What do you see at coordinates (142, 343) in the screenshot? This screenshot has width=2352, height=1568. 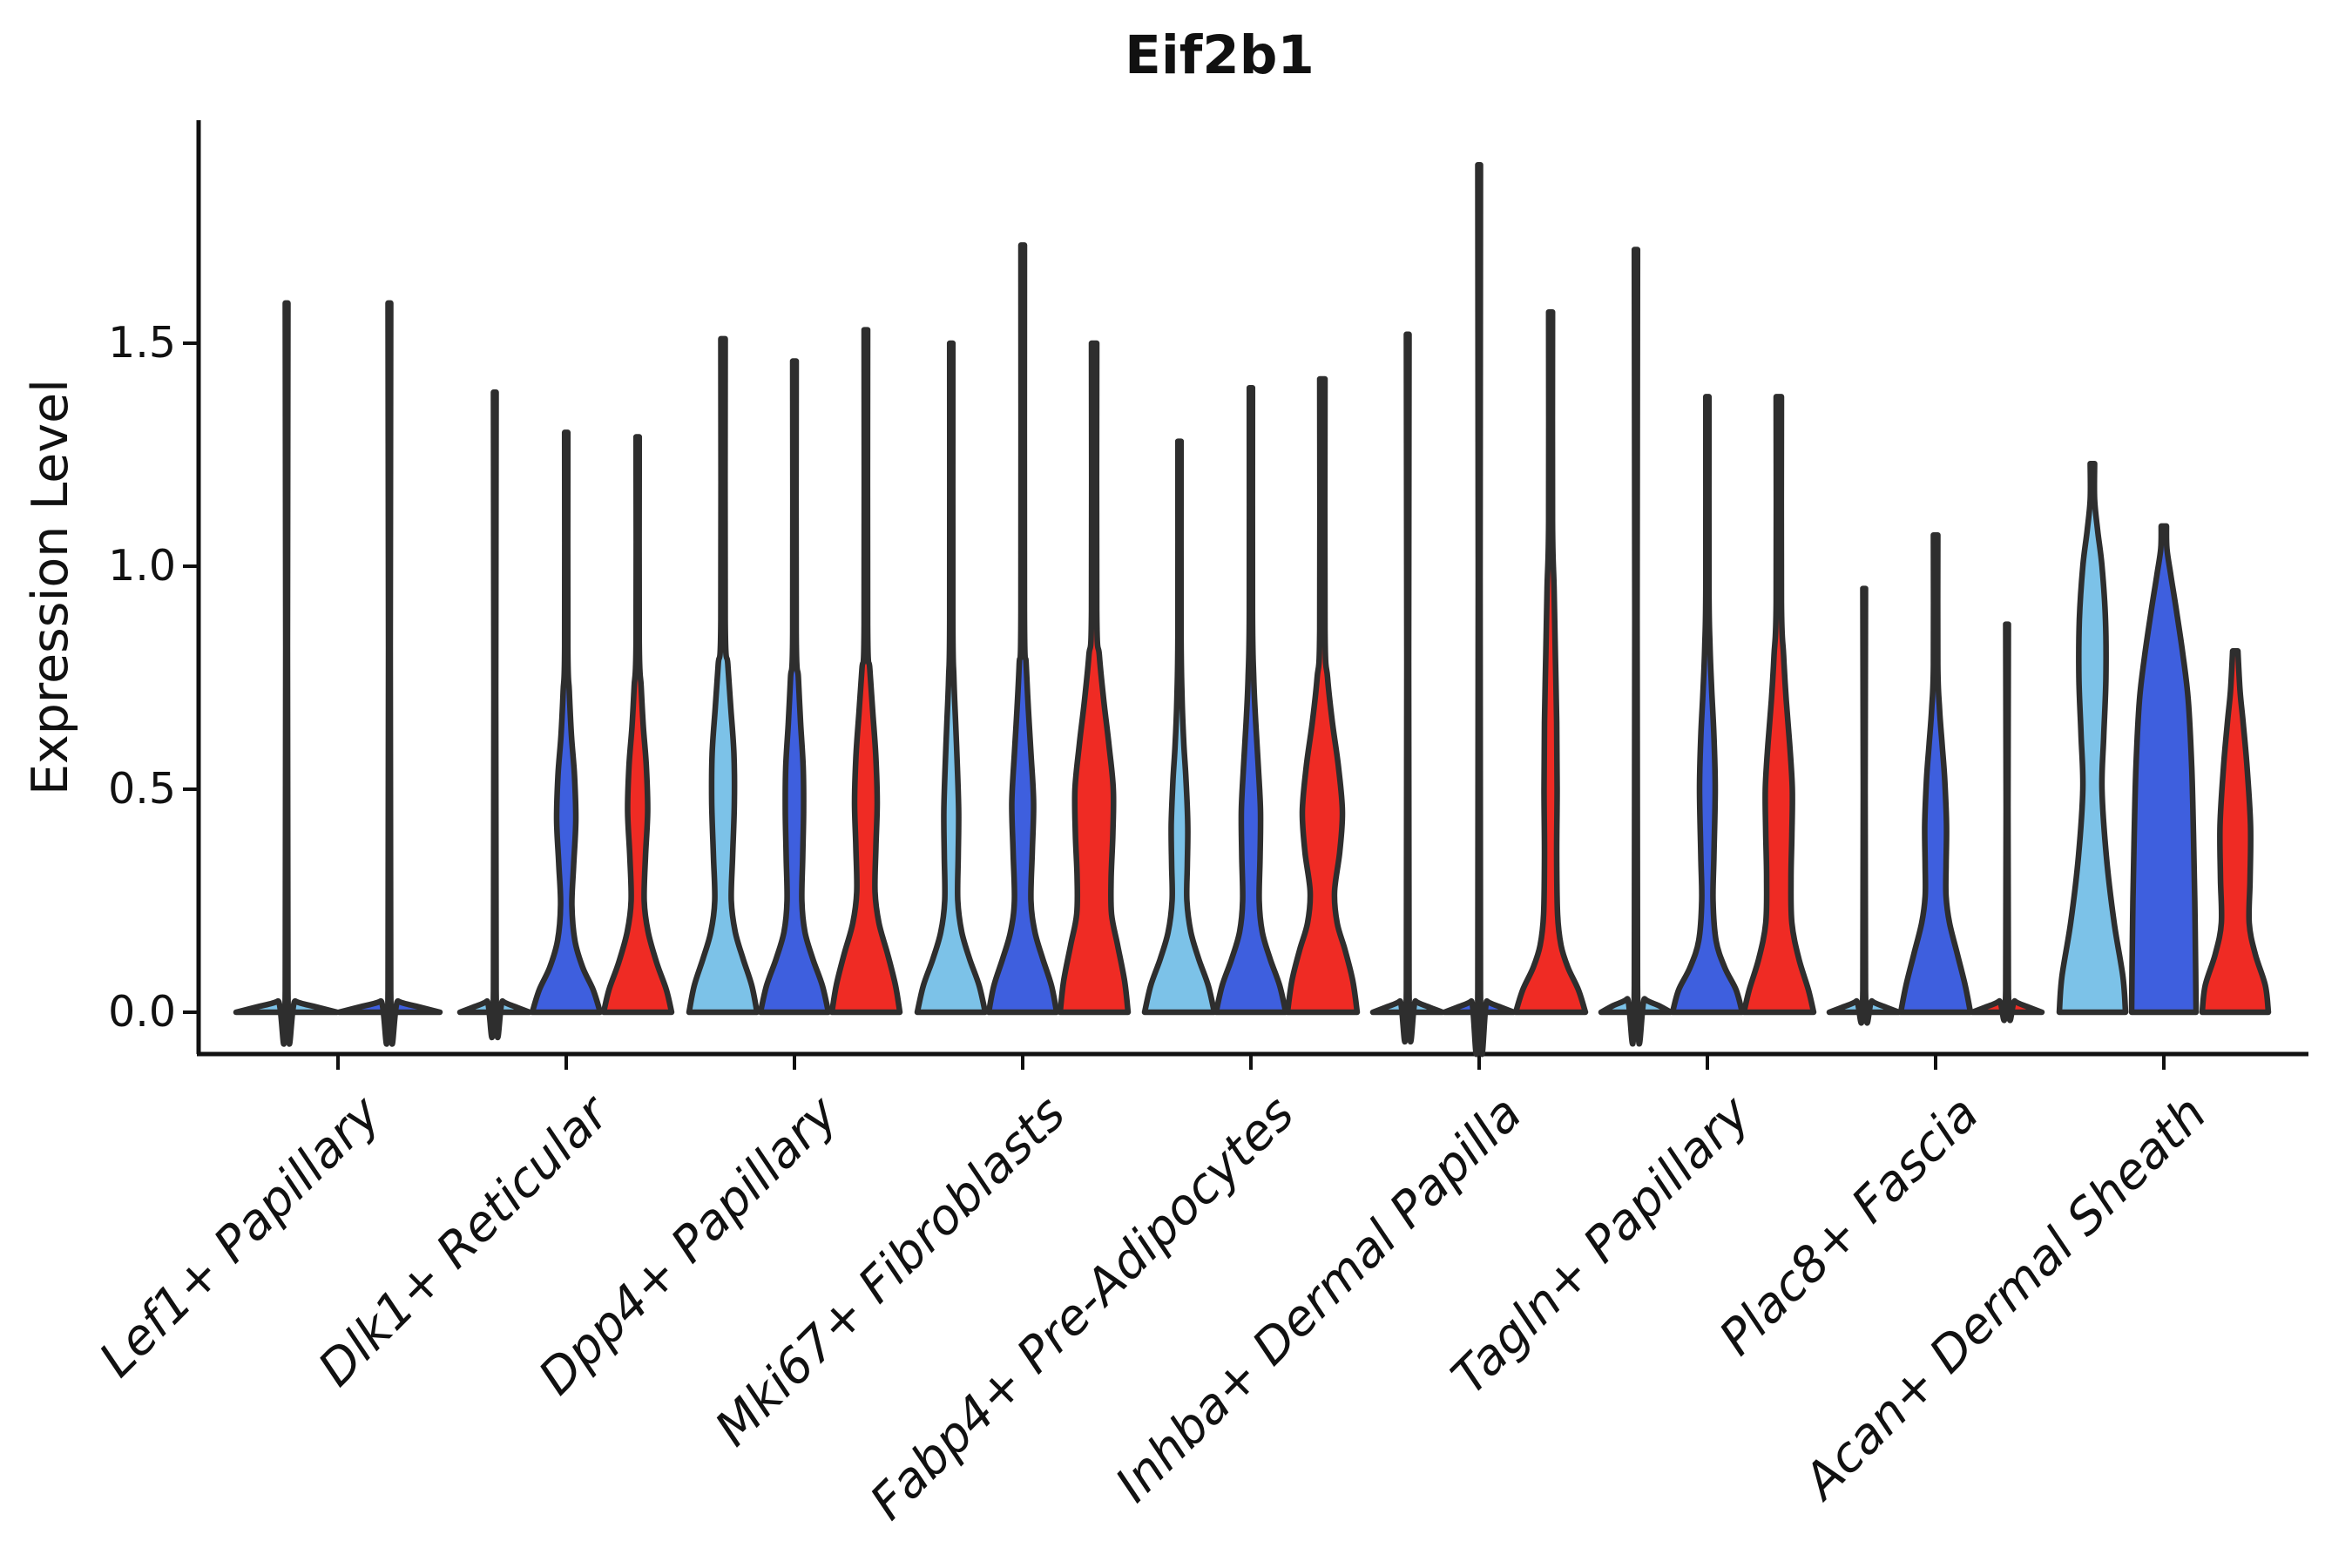 I see `y-tick-label: 1.5` at bounding box center [142, 343].